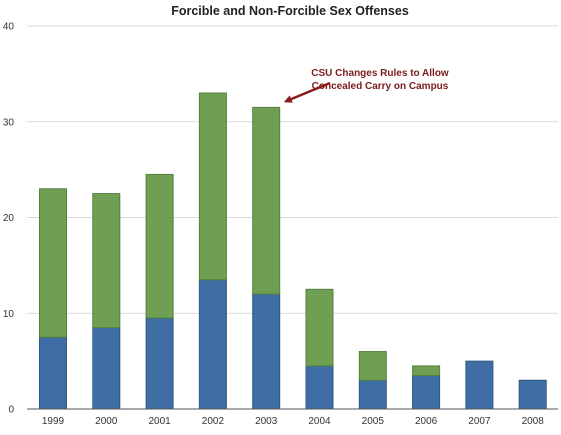 Image resolution: width=561 pixels, height=435 pixels. I want to click on y-tick-label: 0, so click(11, 410).